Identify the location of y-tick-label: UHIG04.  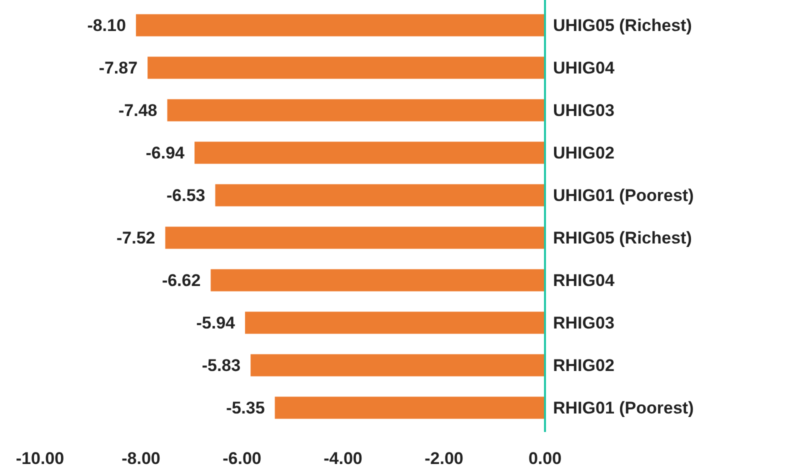
(584, 68).